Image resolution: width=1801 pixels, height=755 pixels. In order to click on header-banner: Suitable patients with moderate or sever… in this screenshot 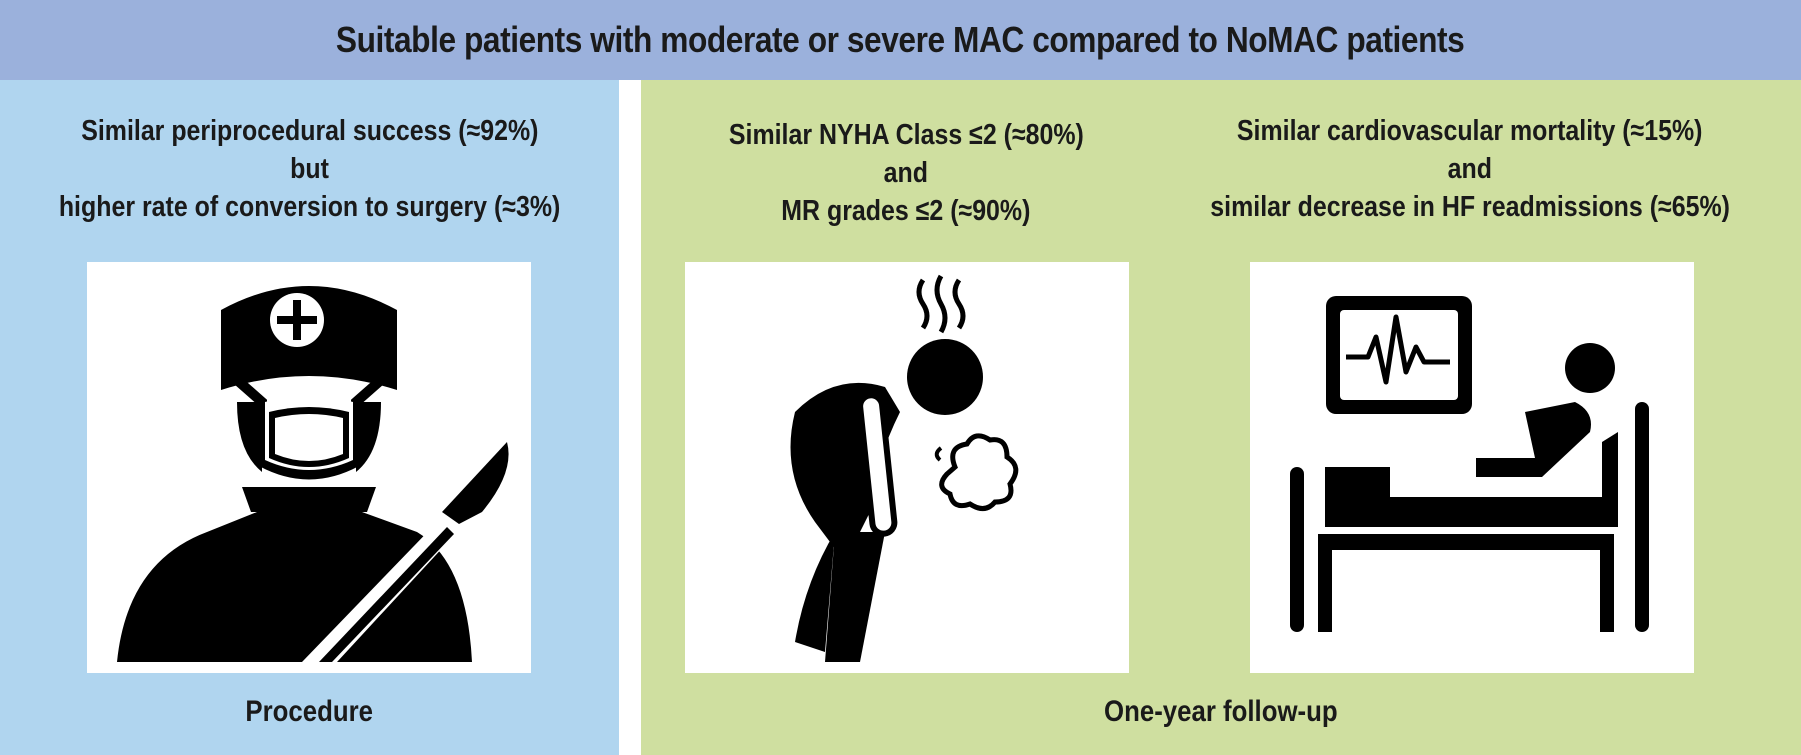, I will do `click(900, 40)`.